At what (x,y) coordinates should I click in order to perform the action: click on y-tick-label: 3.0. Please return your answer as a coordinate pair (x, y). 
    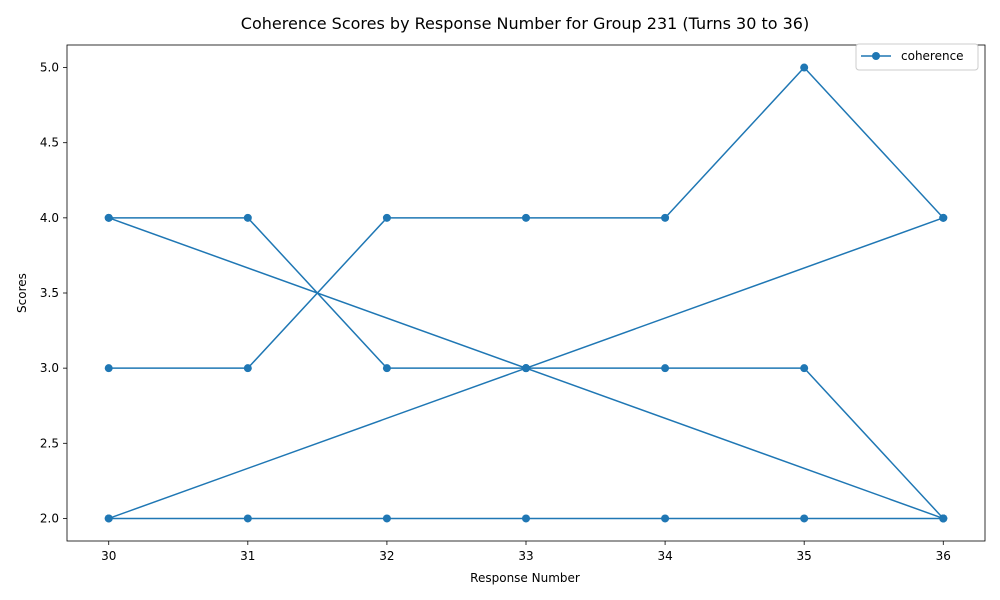
    Looking at the image, I should click on (49, 368).